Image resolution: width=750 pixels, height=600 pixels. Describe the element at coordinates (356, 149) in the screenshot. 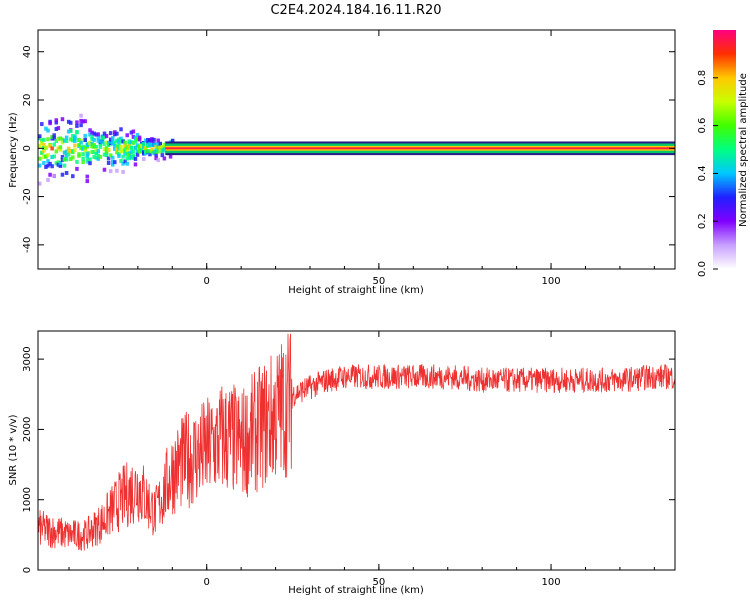

I see `spectrogram-marks` at that location.